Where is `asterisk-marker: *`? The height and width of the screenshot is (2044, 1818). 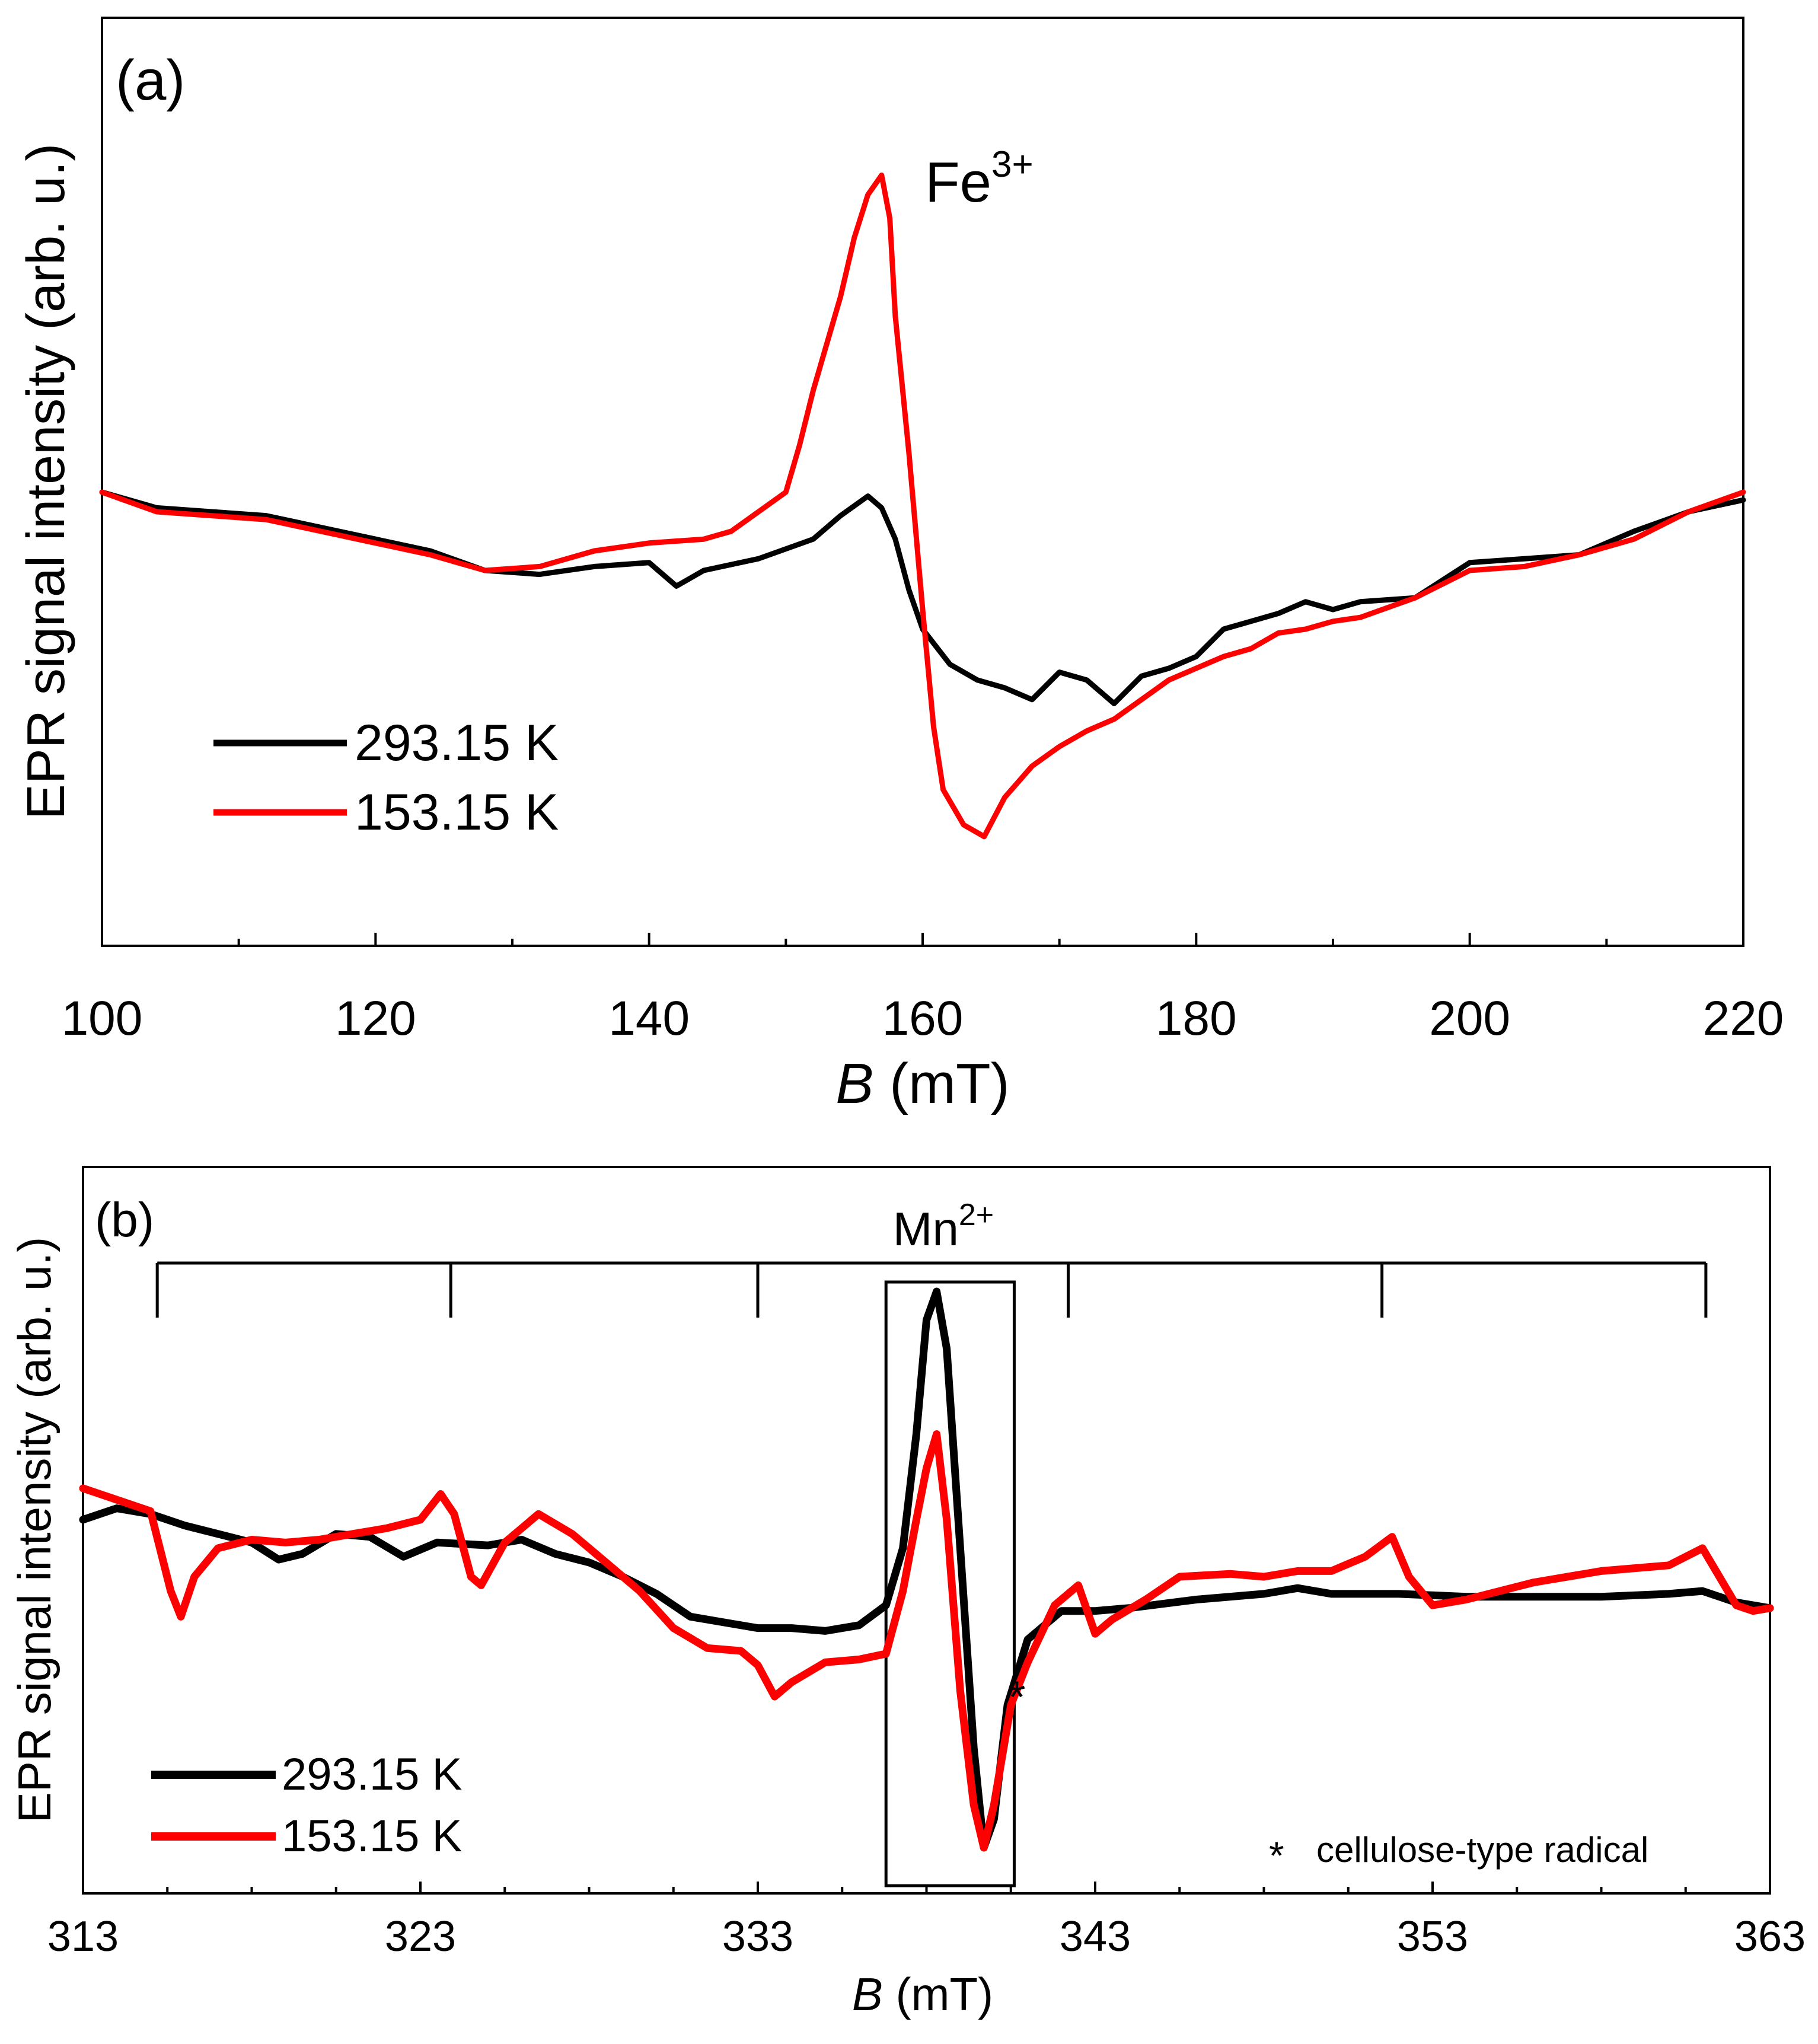 asterisk-marker: * is located at coordinates (1017, 1697).